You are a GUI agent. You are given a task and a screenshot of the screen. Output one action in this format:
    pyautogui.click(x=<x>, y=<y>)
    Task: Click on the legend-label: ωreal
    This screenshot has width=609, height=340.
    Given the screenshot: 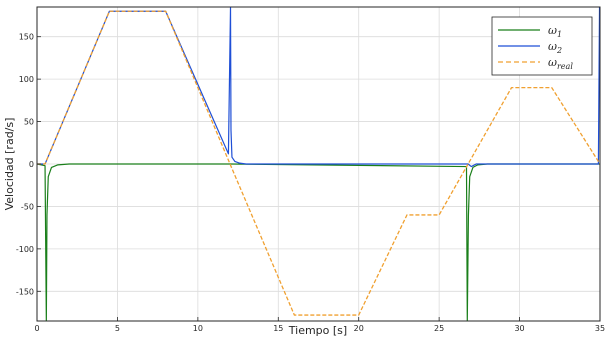 What is the action you would take?
    pyautogui.click(x=560, y=63)
    